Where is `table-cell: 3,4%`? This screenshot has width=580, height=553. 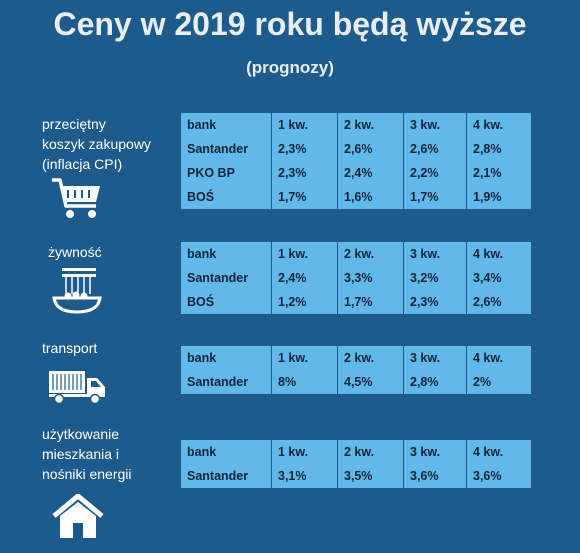 table-cell: 3,4% is located at coordinates (487, 278).